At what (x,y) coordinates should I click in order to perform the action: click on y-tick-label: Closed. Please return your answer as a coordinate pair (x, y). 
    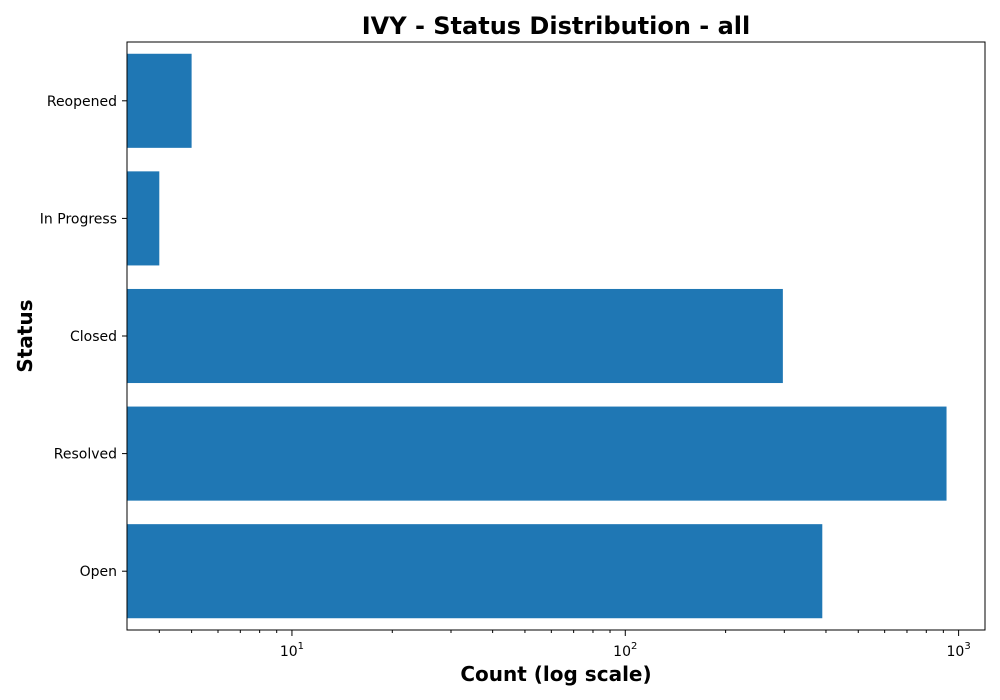
    Looking at the image, I should click on (93, 337).